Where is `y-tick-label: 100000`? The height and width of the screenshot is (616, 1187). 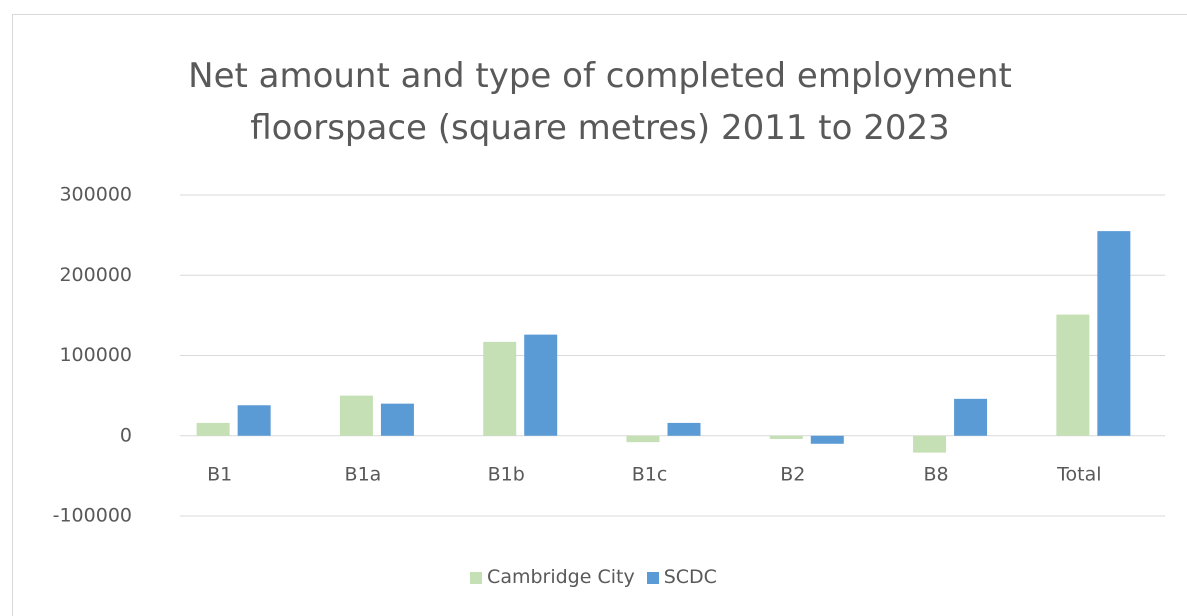
y-tick-label: 100000 is located at coordinates (95, 355).